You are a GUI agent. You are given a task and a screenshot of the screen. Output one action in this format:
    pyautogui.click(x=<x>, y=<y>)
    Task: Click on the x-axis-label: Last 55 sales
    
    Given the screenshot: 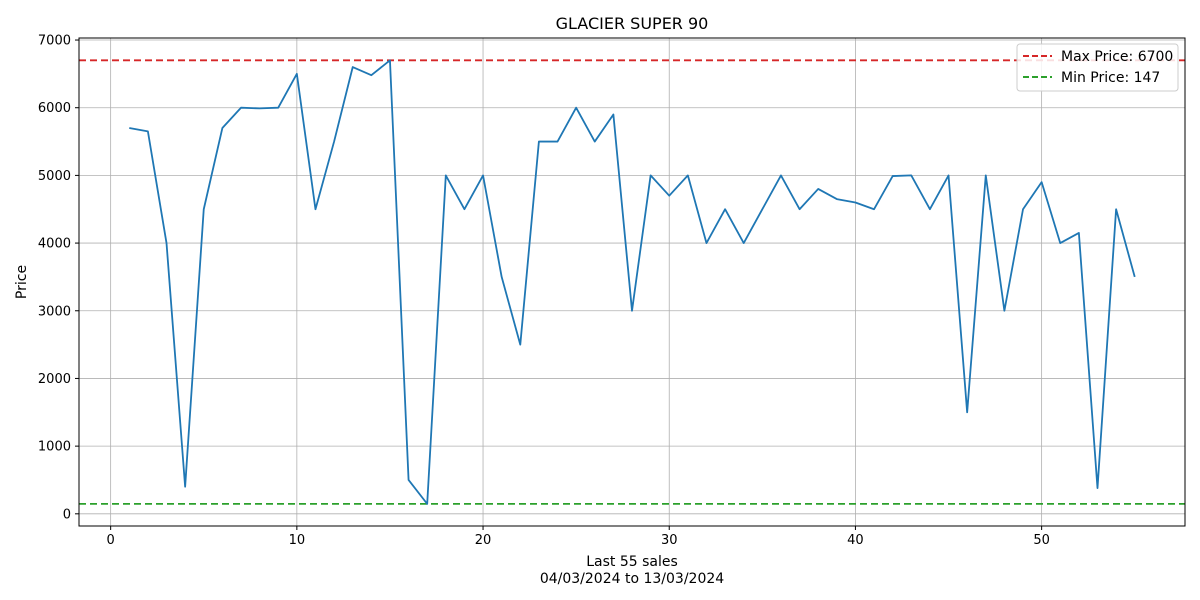 What is the action you would take?
    pyautogui.click(x=632, y=562)
    